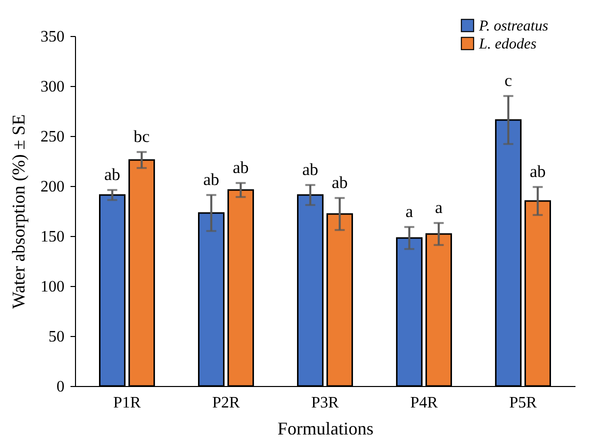 The width and height of the screenshot is (616, 441). What do you see at coordinates (52, 187) in the screenshot?
I see `y-tick-label: 200` at bounding box center [52, 187].